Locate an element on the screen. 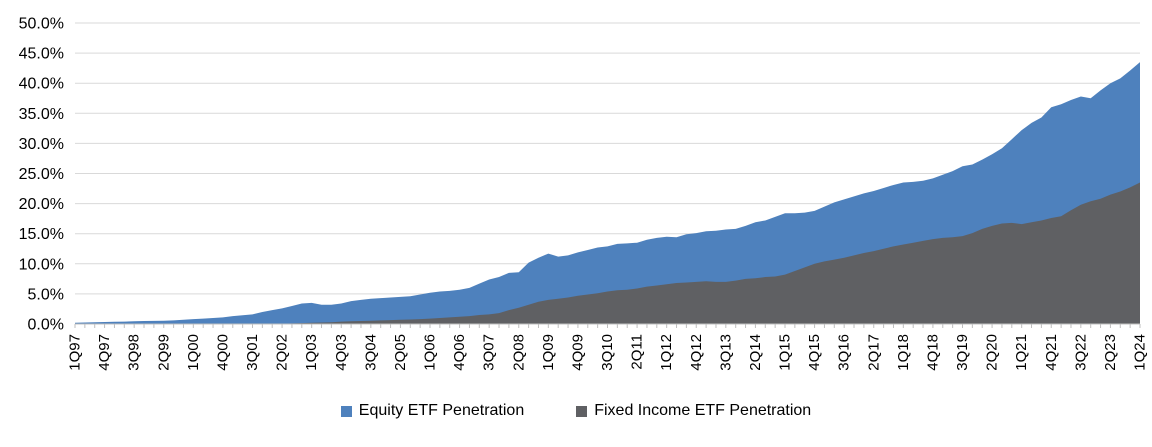 The image size is (1152, 447). y-tick-label: 5.0% is located at coordinates (46, 294).